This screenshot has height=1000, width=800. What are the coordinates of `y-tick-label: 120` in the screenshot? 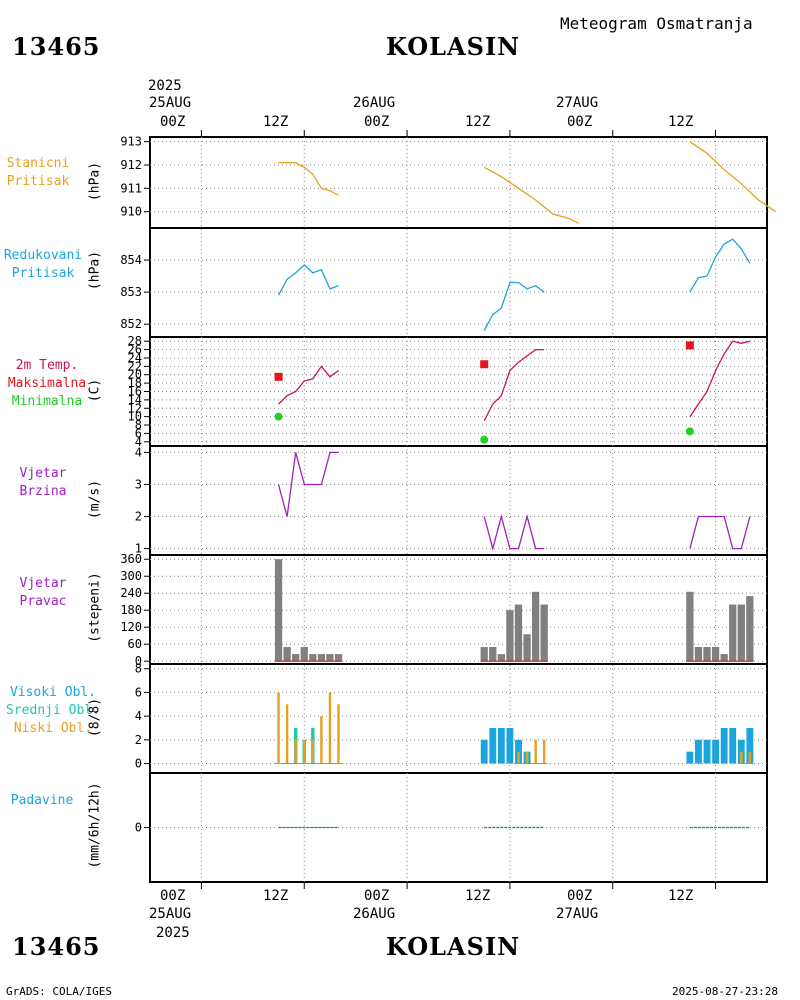 It's located at (131, 627).